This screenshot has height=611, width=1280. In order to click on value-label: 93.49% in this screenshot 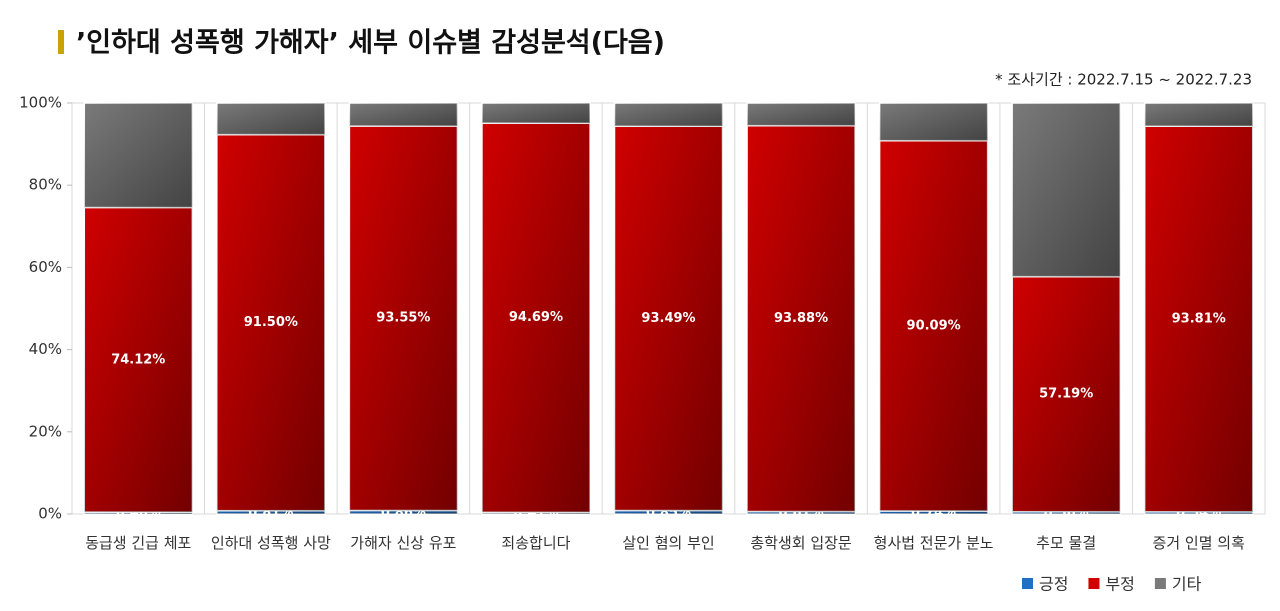, I will do `click(668, 318)`.